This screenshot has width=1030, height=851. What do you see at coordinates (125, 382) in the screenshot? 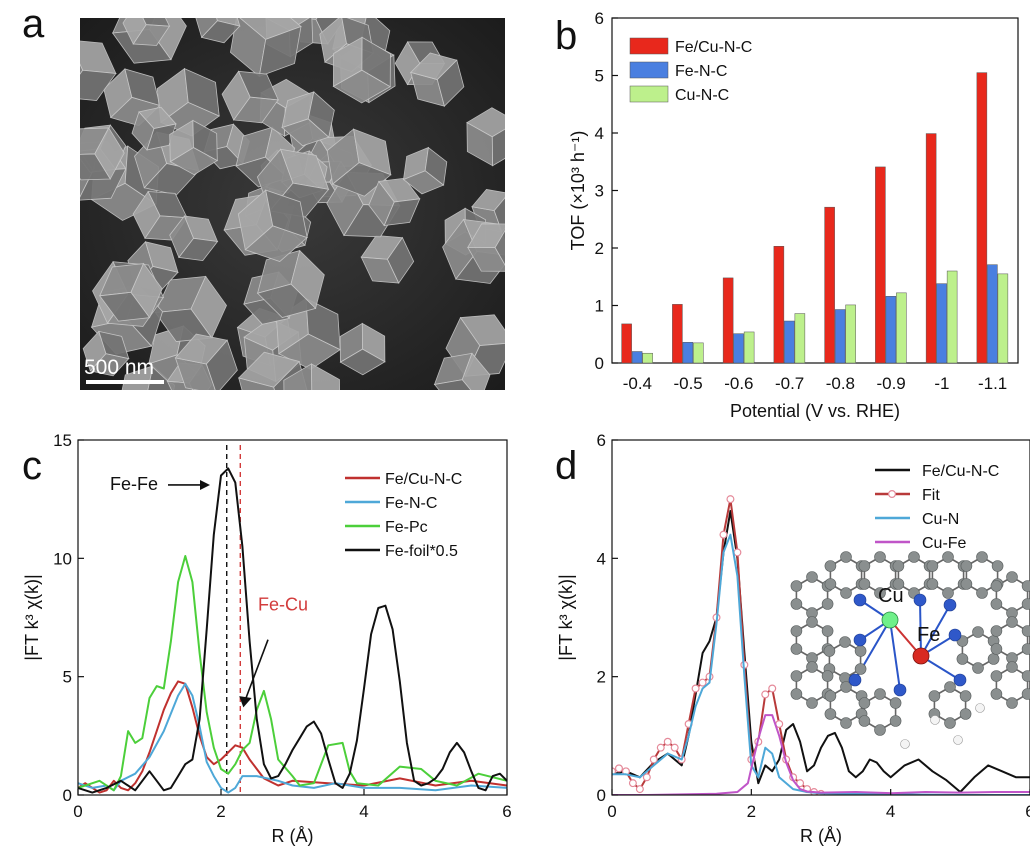
I see `scale-bar` at bounding box center [125, 382].